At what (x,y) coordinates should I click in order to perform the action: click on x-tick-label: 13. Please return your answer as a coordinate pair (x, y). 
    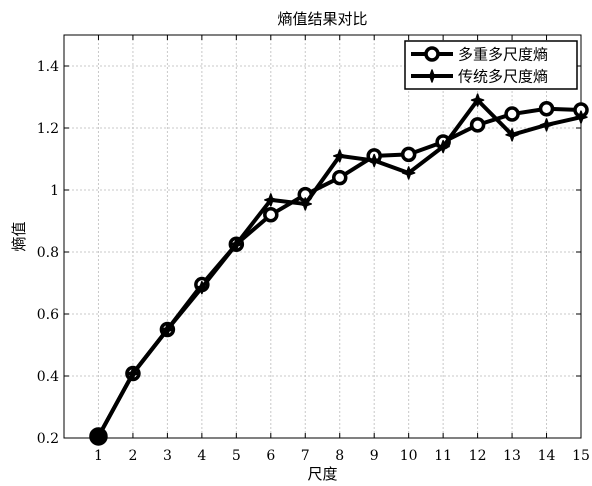
    Looking at the image, I should click on (512, 456).